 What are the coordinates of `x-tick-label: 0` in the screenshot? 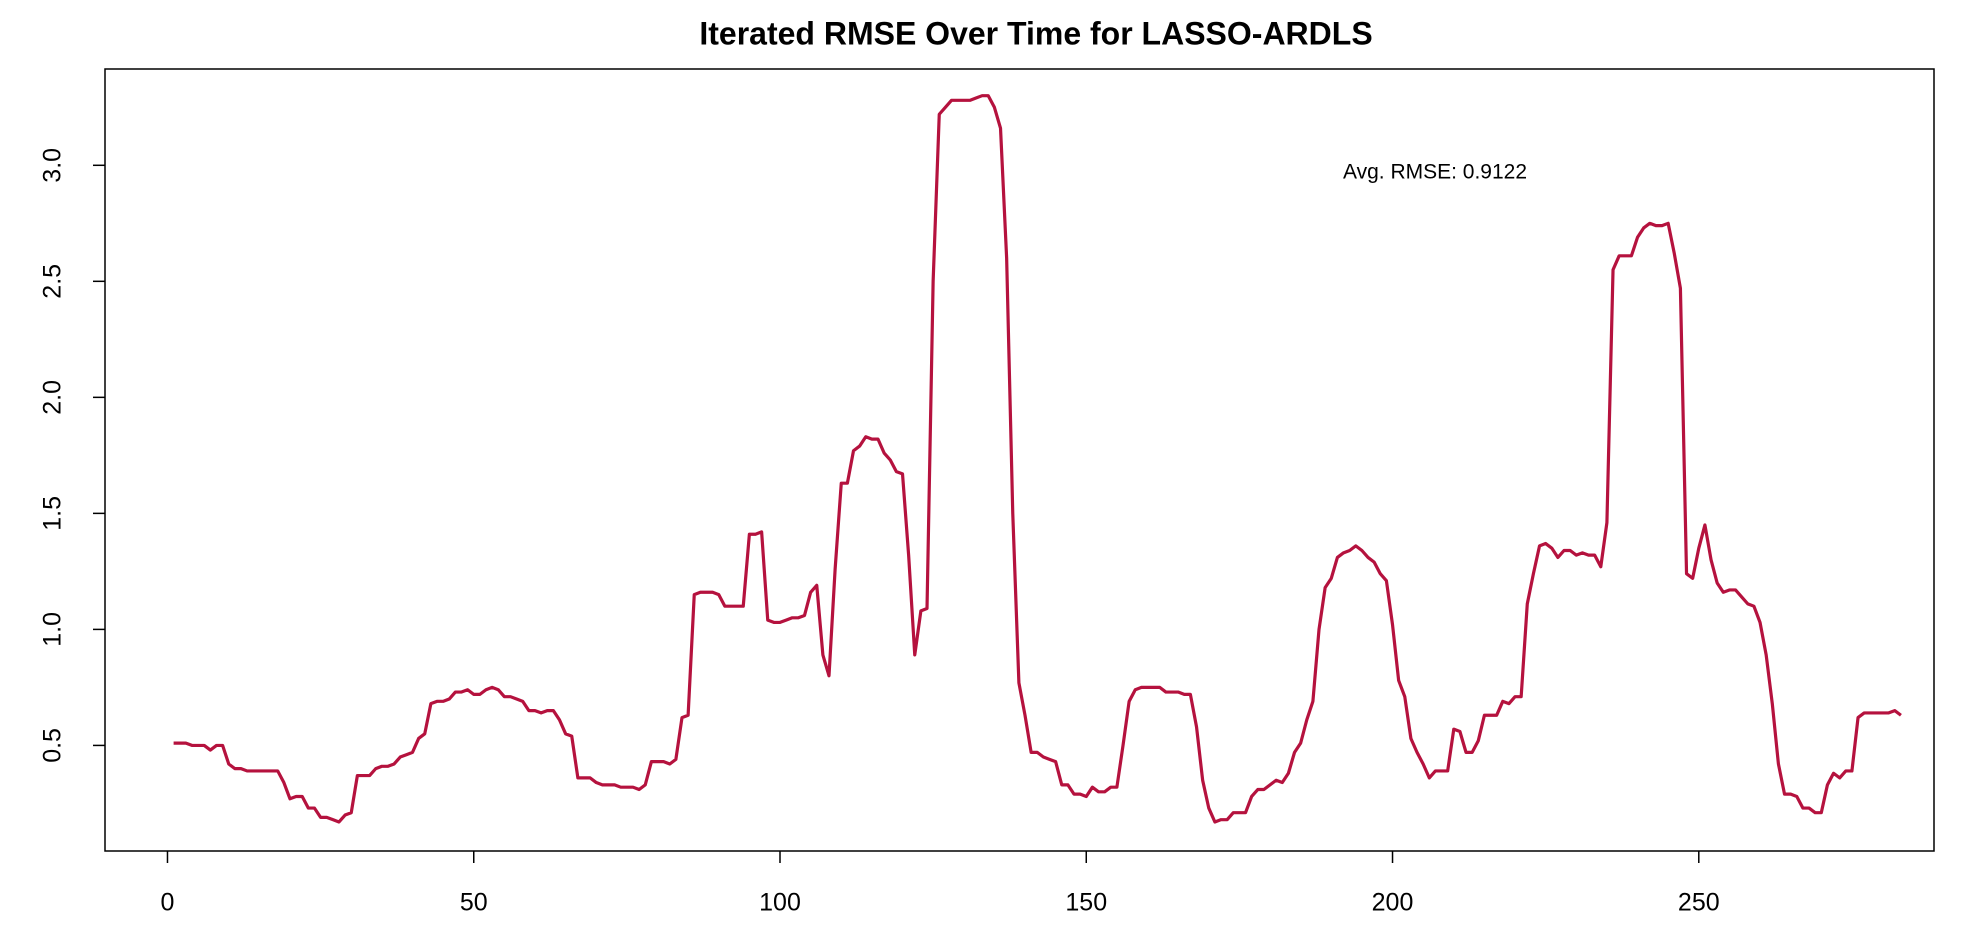 It's located at (168, 903).